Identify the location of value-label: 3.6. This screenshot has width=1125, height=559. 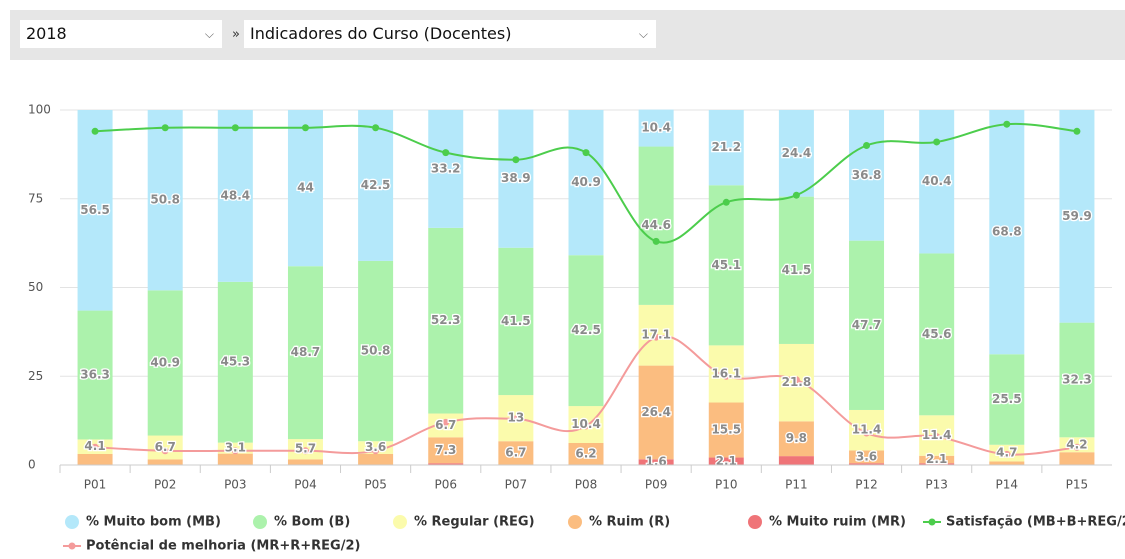
(866, 456).